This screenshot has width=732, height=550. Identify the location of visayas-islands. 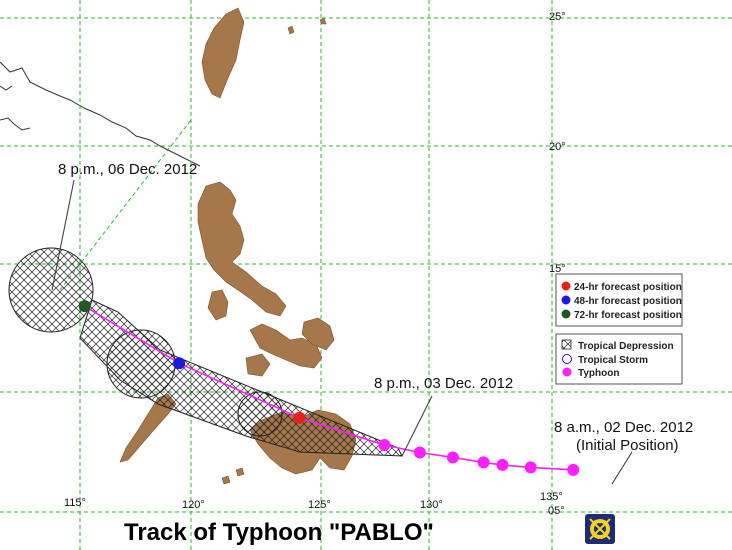
(286, 346).